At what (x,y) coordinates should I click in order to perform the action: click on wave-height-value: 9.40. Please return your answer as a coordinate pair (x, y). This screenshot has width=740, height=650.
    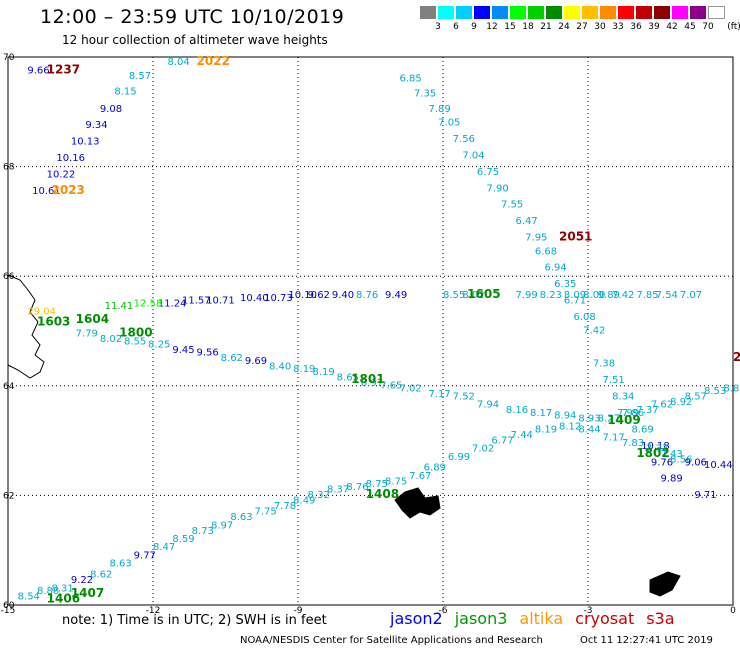
    Looking at the image, I should click on (343, 295).